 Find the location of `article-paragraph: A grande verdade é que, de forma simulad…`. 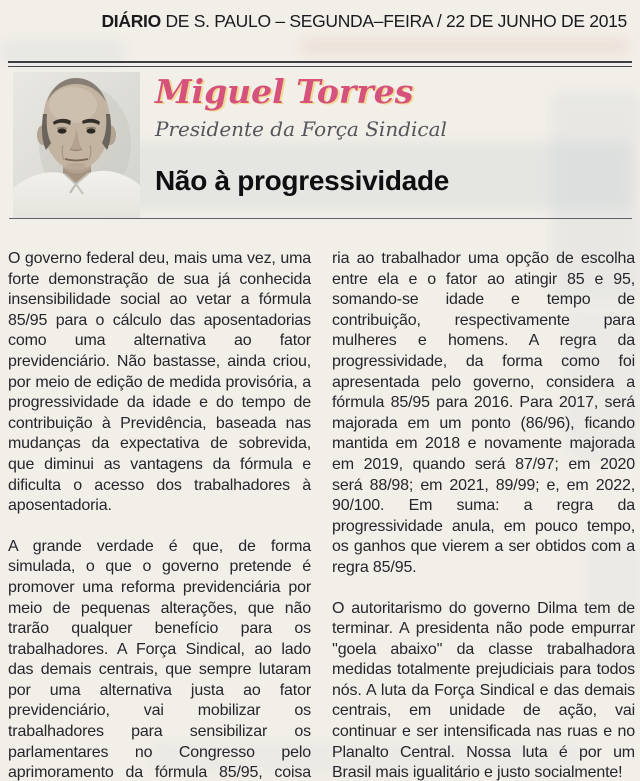

article-paragraph: A grande verdade é que, de forma simulad… is located at coordinates (159, 659).